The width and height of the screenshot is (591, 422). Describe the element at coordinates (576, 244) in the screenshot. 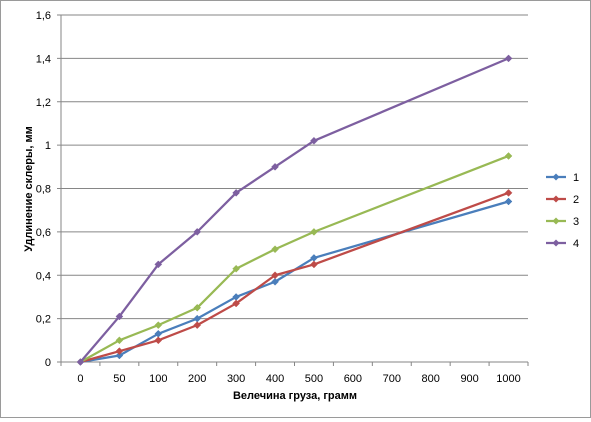

I see `legend-label: 4` at that location.